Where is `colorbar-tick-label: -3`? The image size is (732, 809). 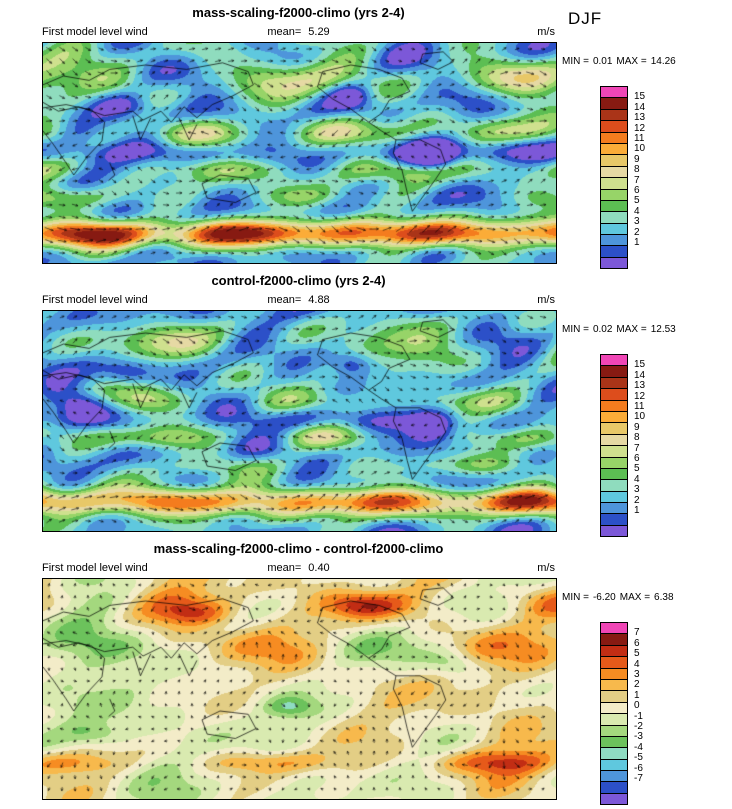 colorbar-tick-label: -3 is located at coordinates (638, 737).